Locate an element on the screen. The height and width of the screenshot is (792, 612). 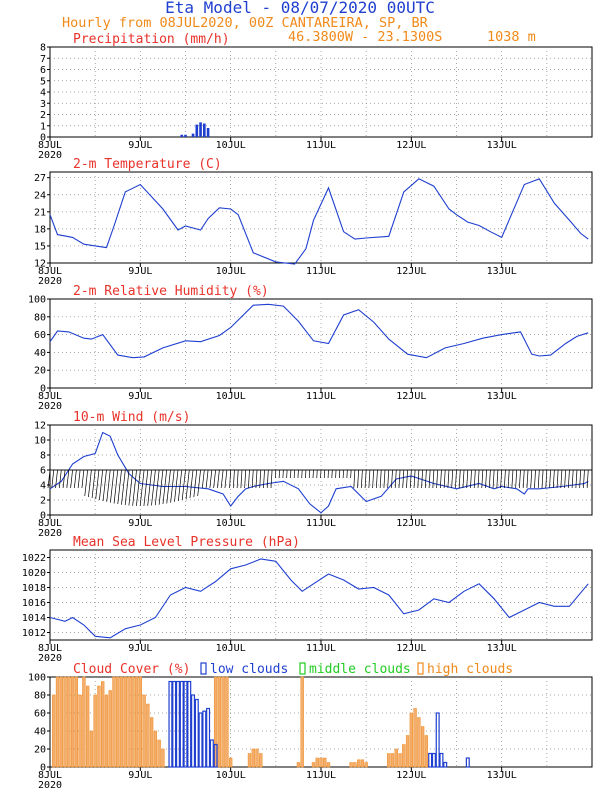
legend-middle-clouds: middle clouds is located at coordinates (360, 669).